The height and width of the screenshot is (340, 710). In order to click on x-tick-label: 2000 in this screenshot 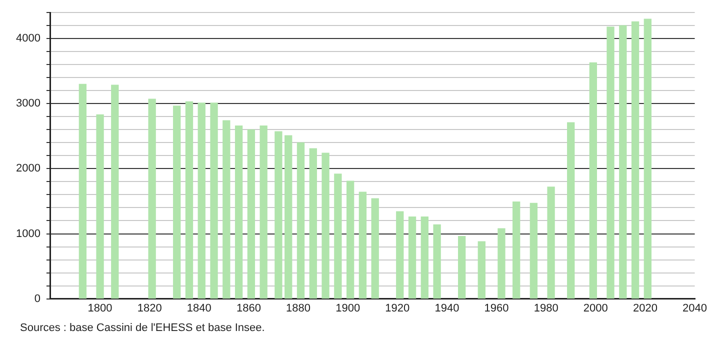, I will do `click(595, 308)`.